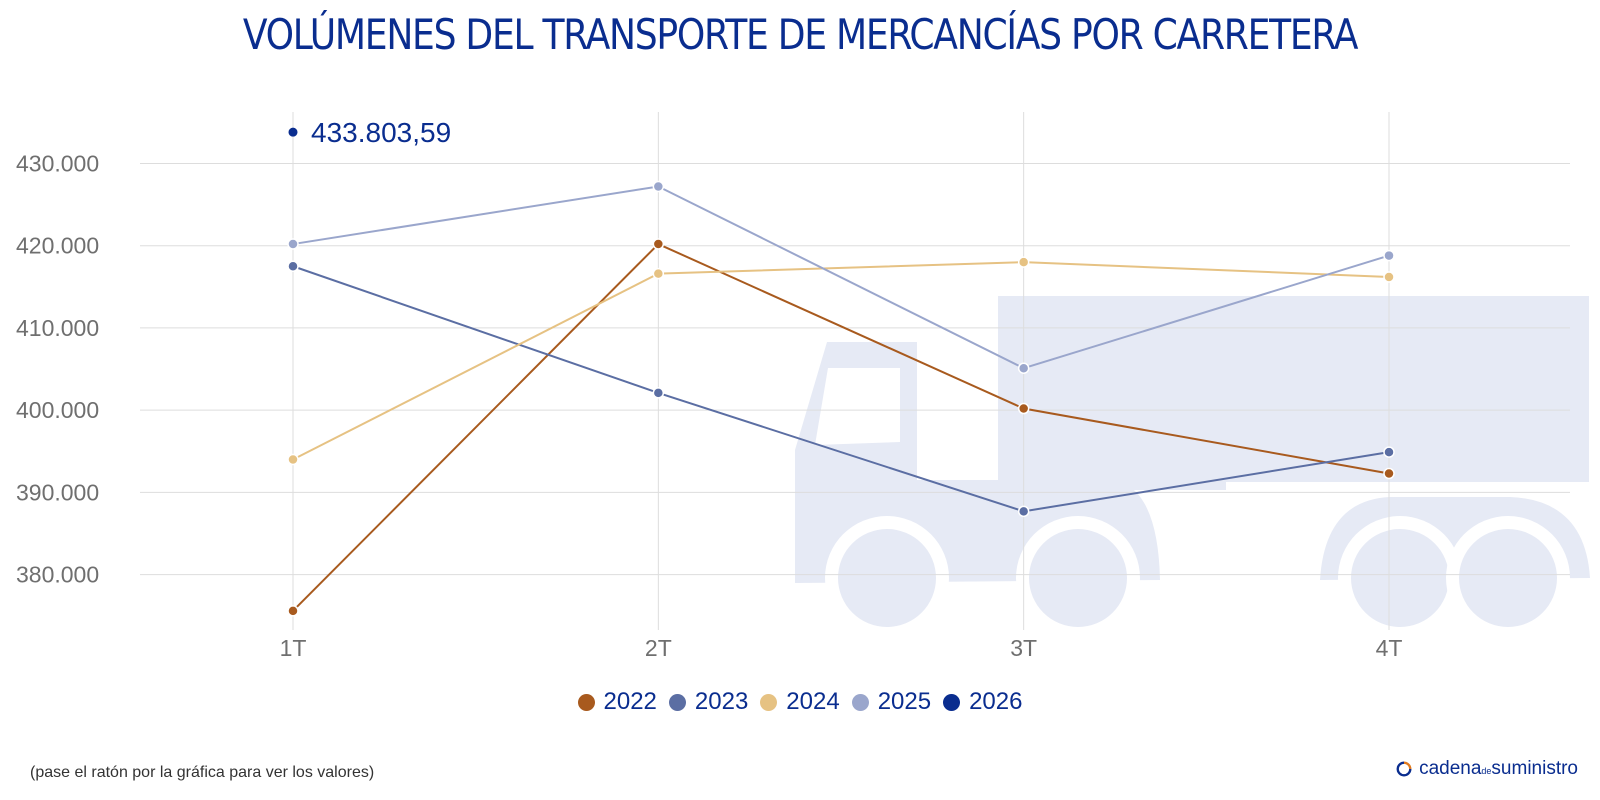  I want to click on data-point-2026, so click(293, 132).